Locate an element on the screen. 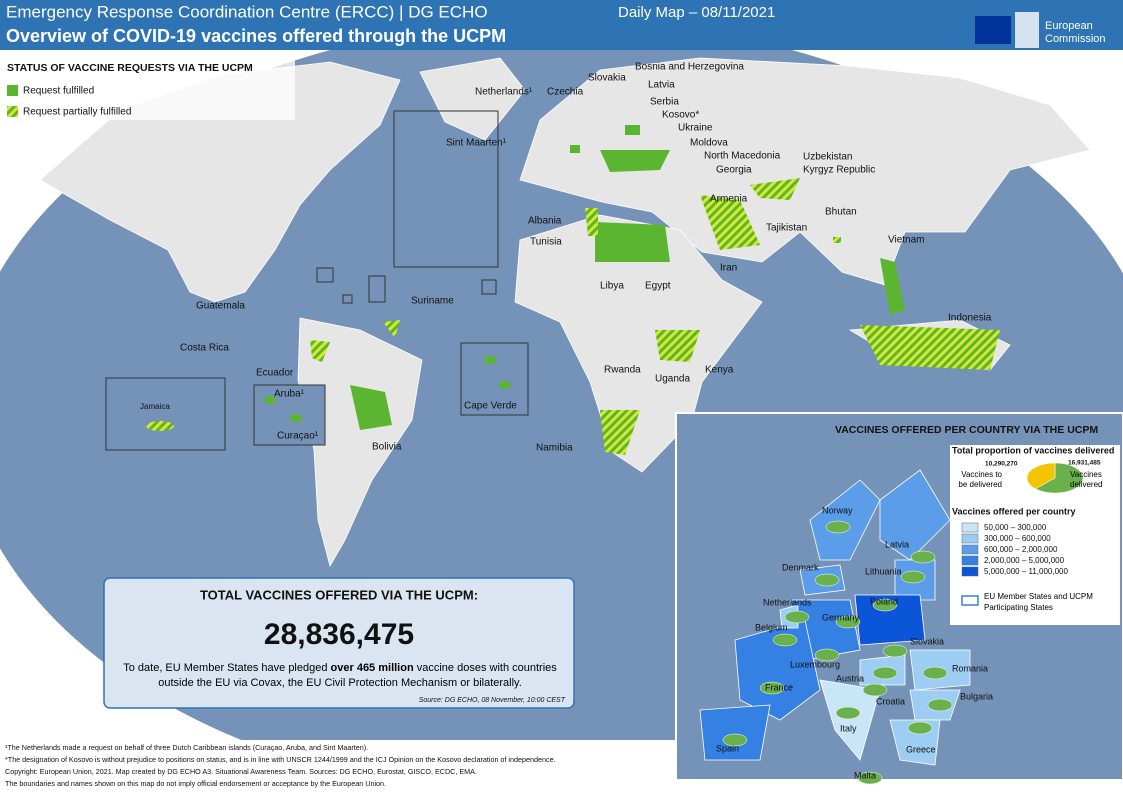 Image resolution: width=1123 pixels, height=794 pixels. country-label: Bolivia is located at coordinates (387, 447).